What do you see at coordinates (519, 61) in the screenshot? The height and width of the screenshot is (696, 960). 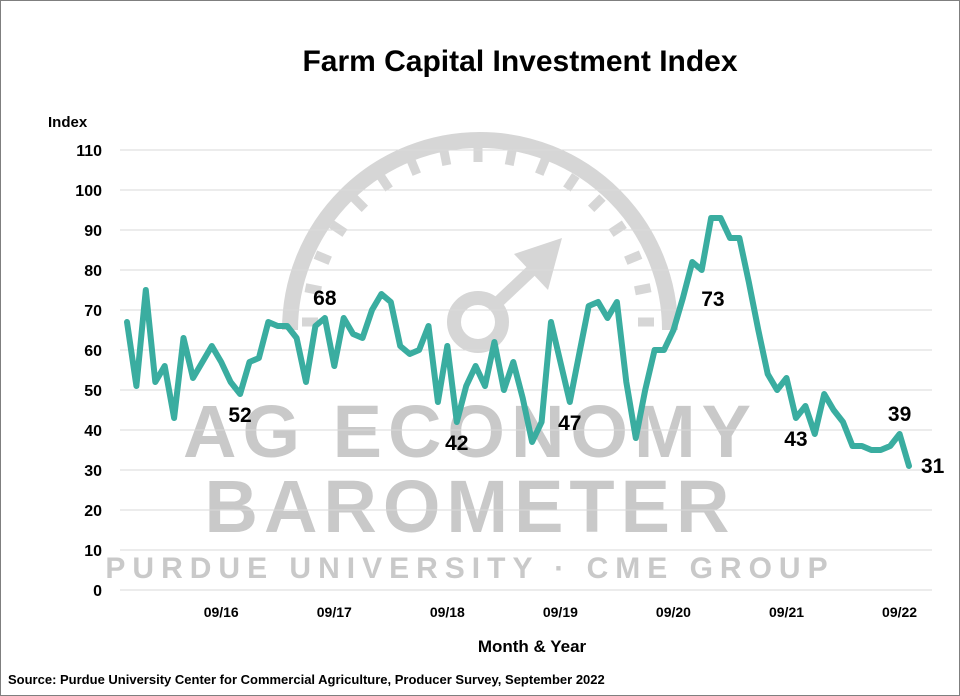 I see `chart-title: Farm Capital Investment Index` at bounding box center [519, 61].